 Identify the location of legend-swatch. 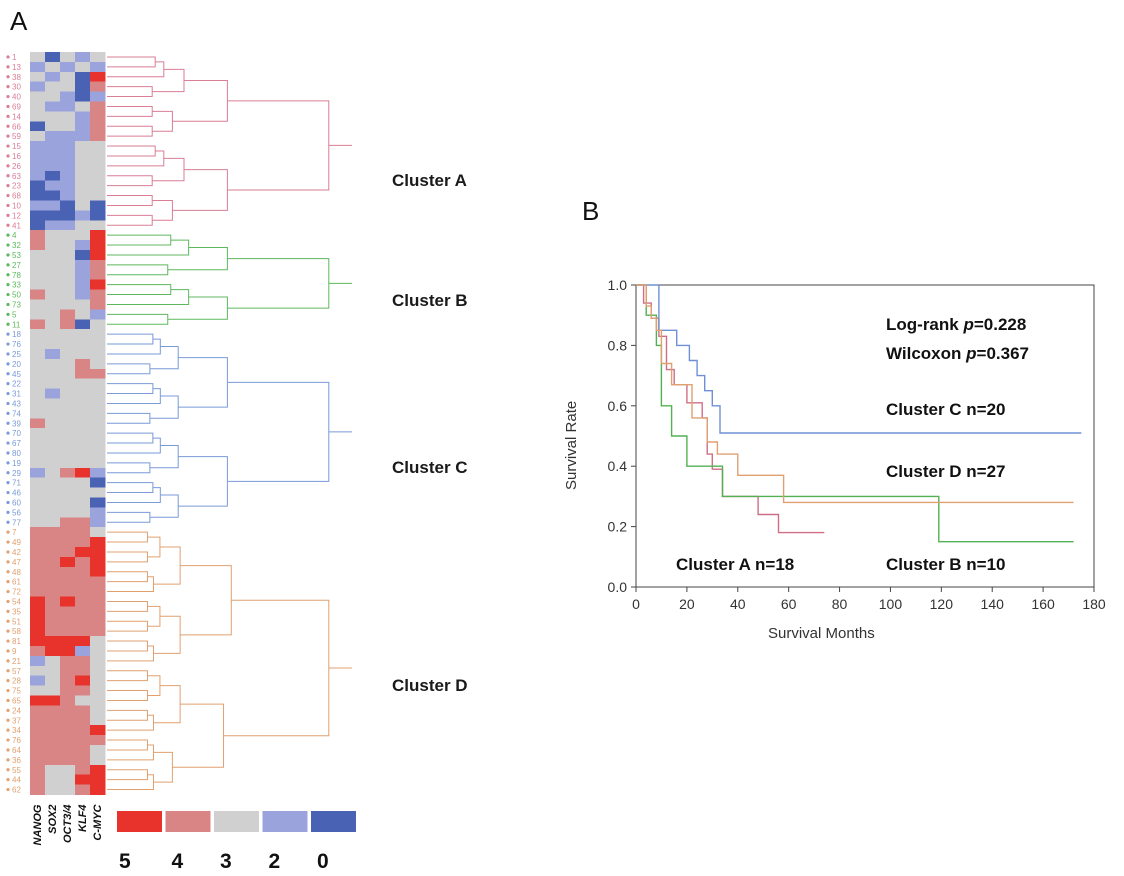
(333, 821).